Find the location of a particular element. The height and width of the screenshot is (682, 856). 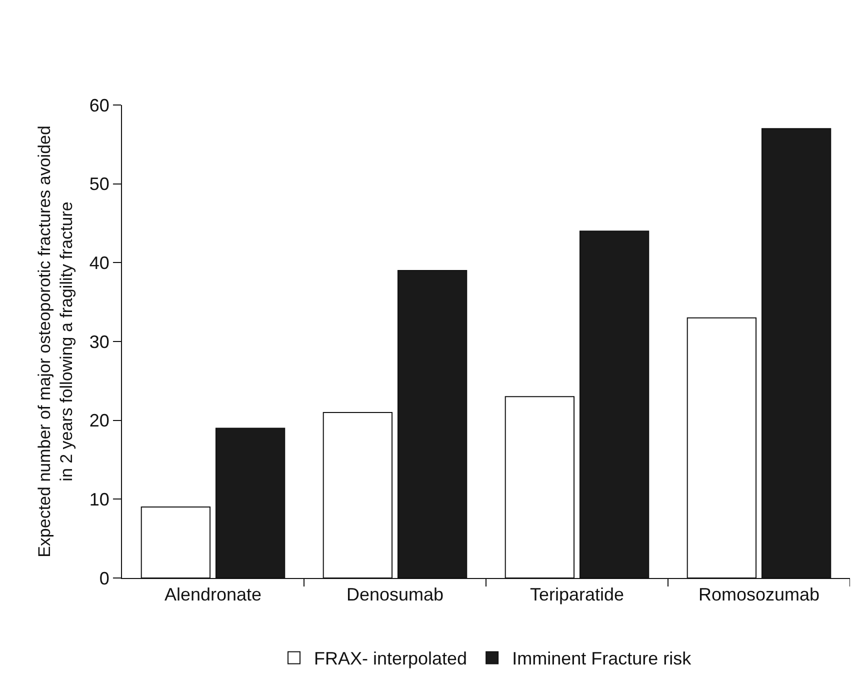

y-axis-title: Expected number of major osteoporotic fractures avoided in 2 years following a fragility fracture is located at coordinates (55, 342).